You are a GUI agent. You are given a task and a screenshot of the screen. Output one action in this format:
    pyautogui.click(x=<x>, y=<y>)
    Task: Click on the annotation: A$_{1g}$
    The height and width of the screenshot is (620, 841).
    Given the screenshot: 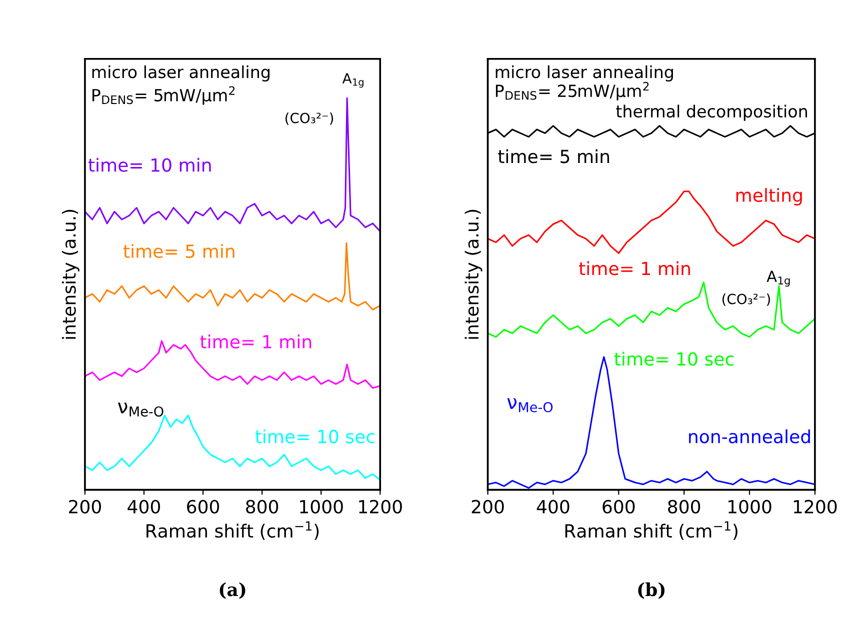 What is the action you would take?
    pyautogui.click(x=778, y=278)
    